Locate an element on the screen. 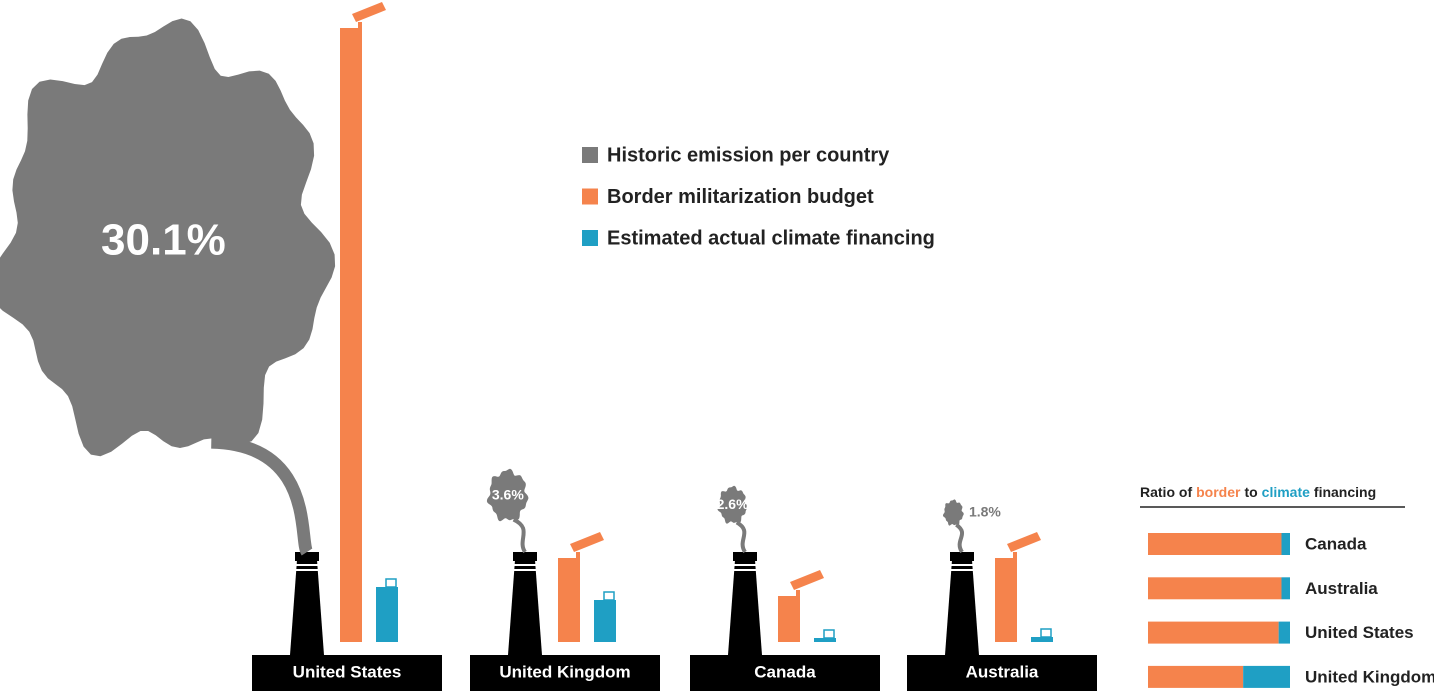  emission-label: 1.8% is located at coordinates (985, 512).